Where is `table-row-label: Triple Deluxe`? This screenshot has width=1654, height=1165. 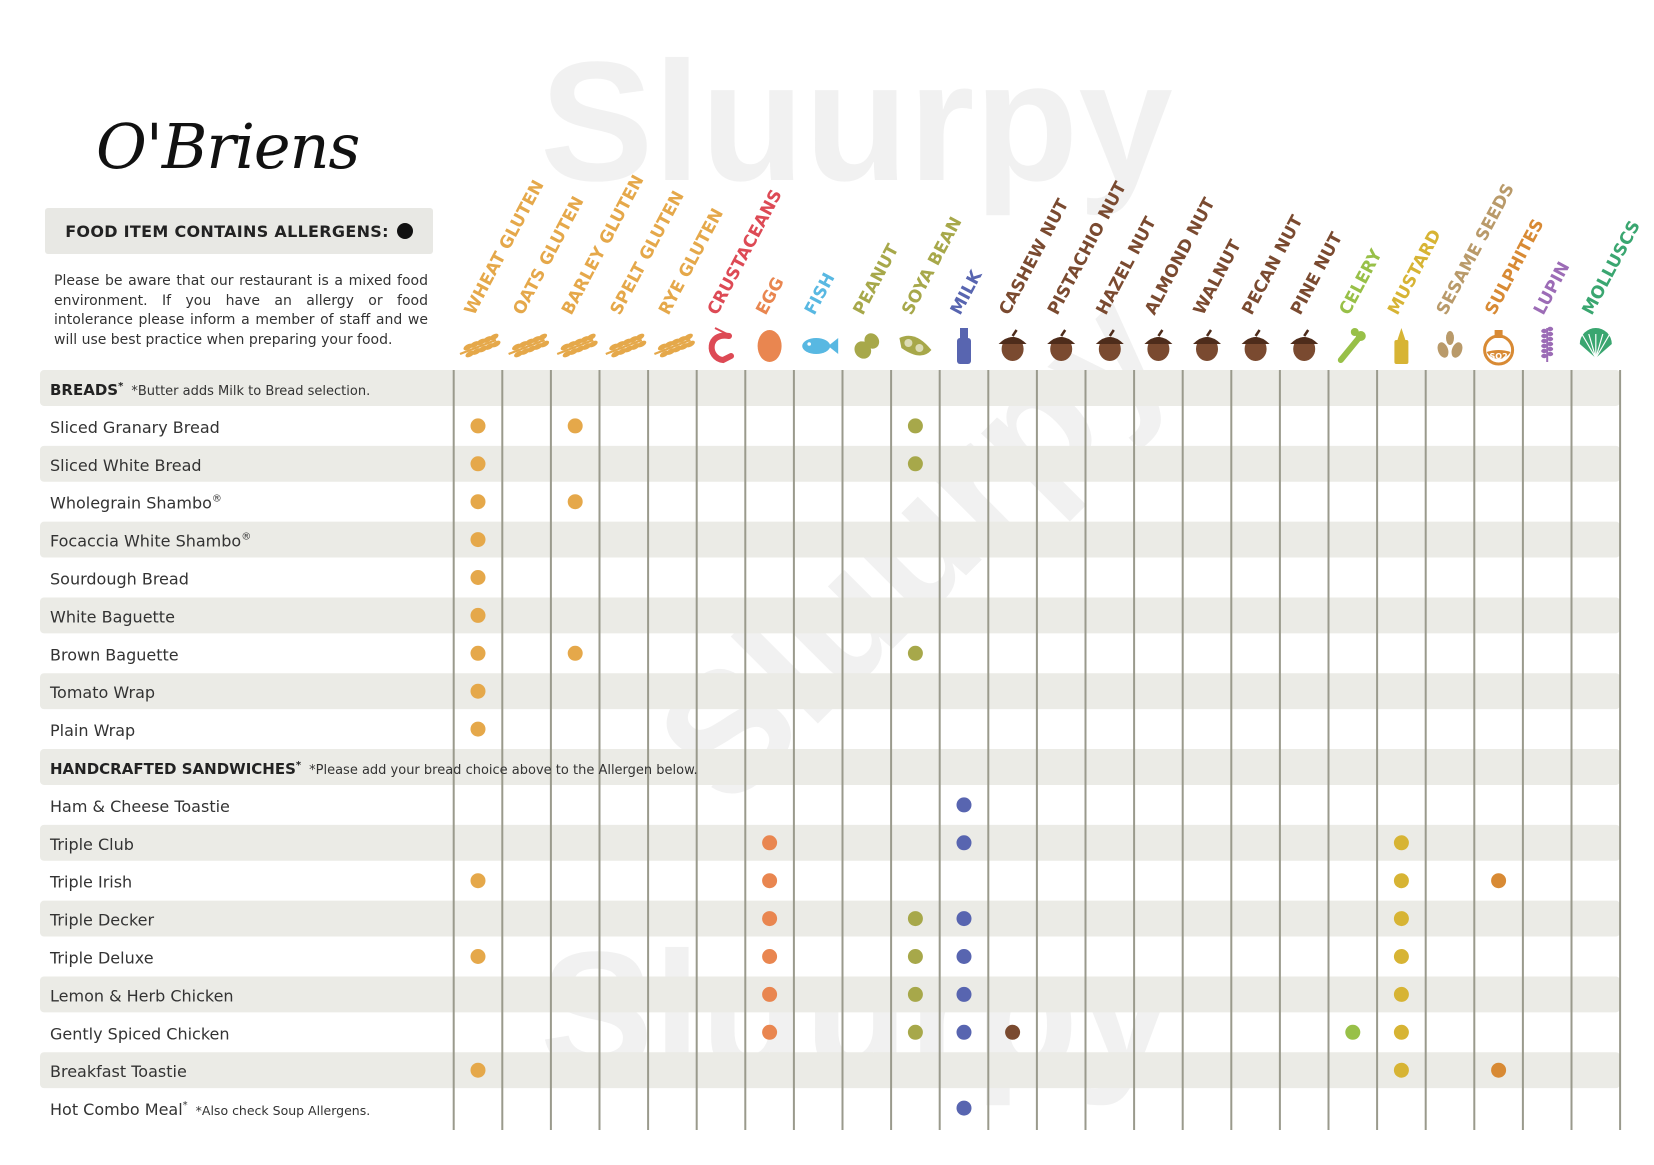
table-row-label: Triple Deluxe is located at coordinates (101, 958).